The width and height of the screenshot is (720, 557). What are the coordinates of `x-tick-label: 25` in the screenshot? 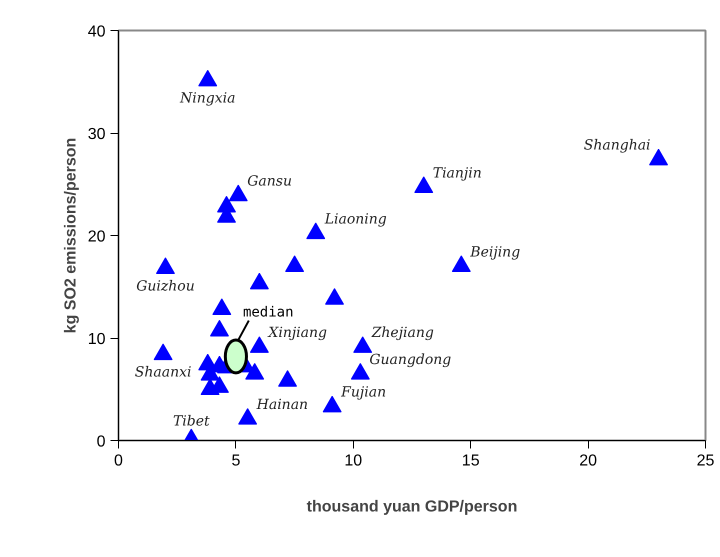 It's located at (705, 461).